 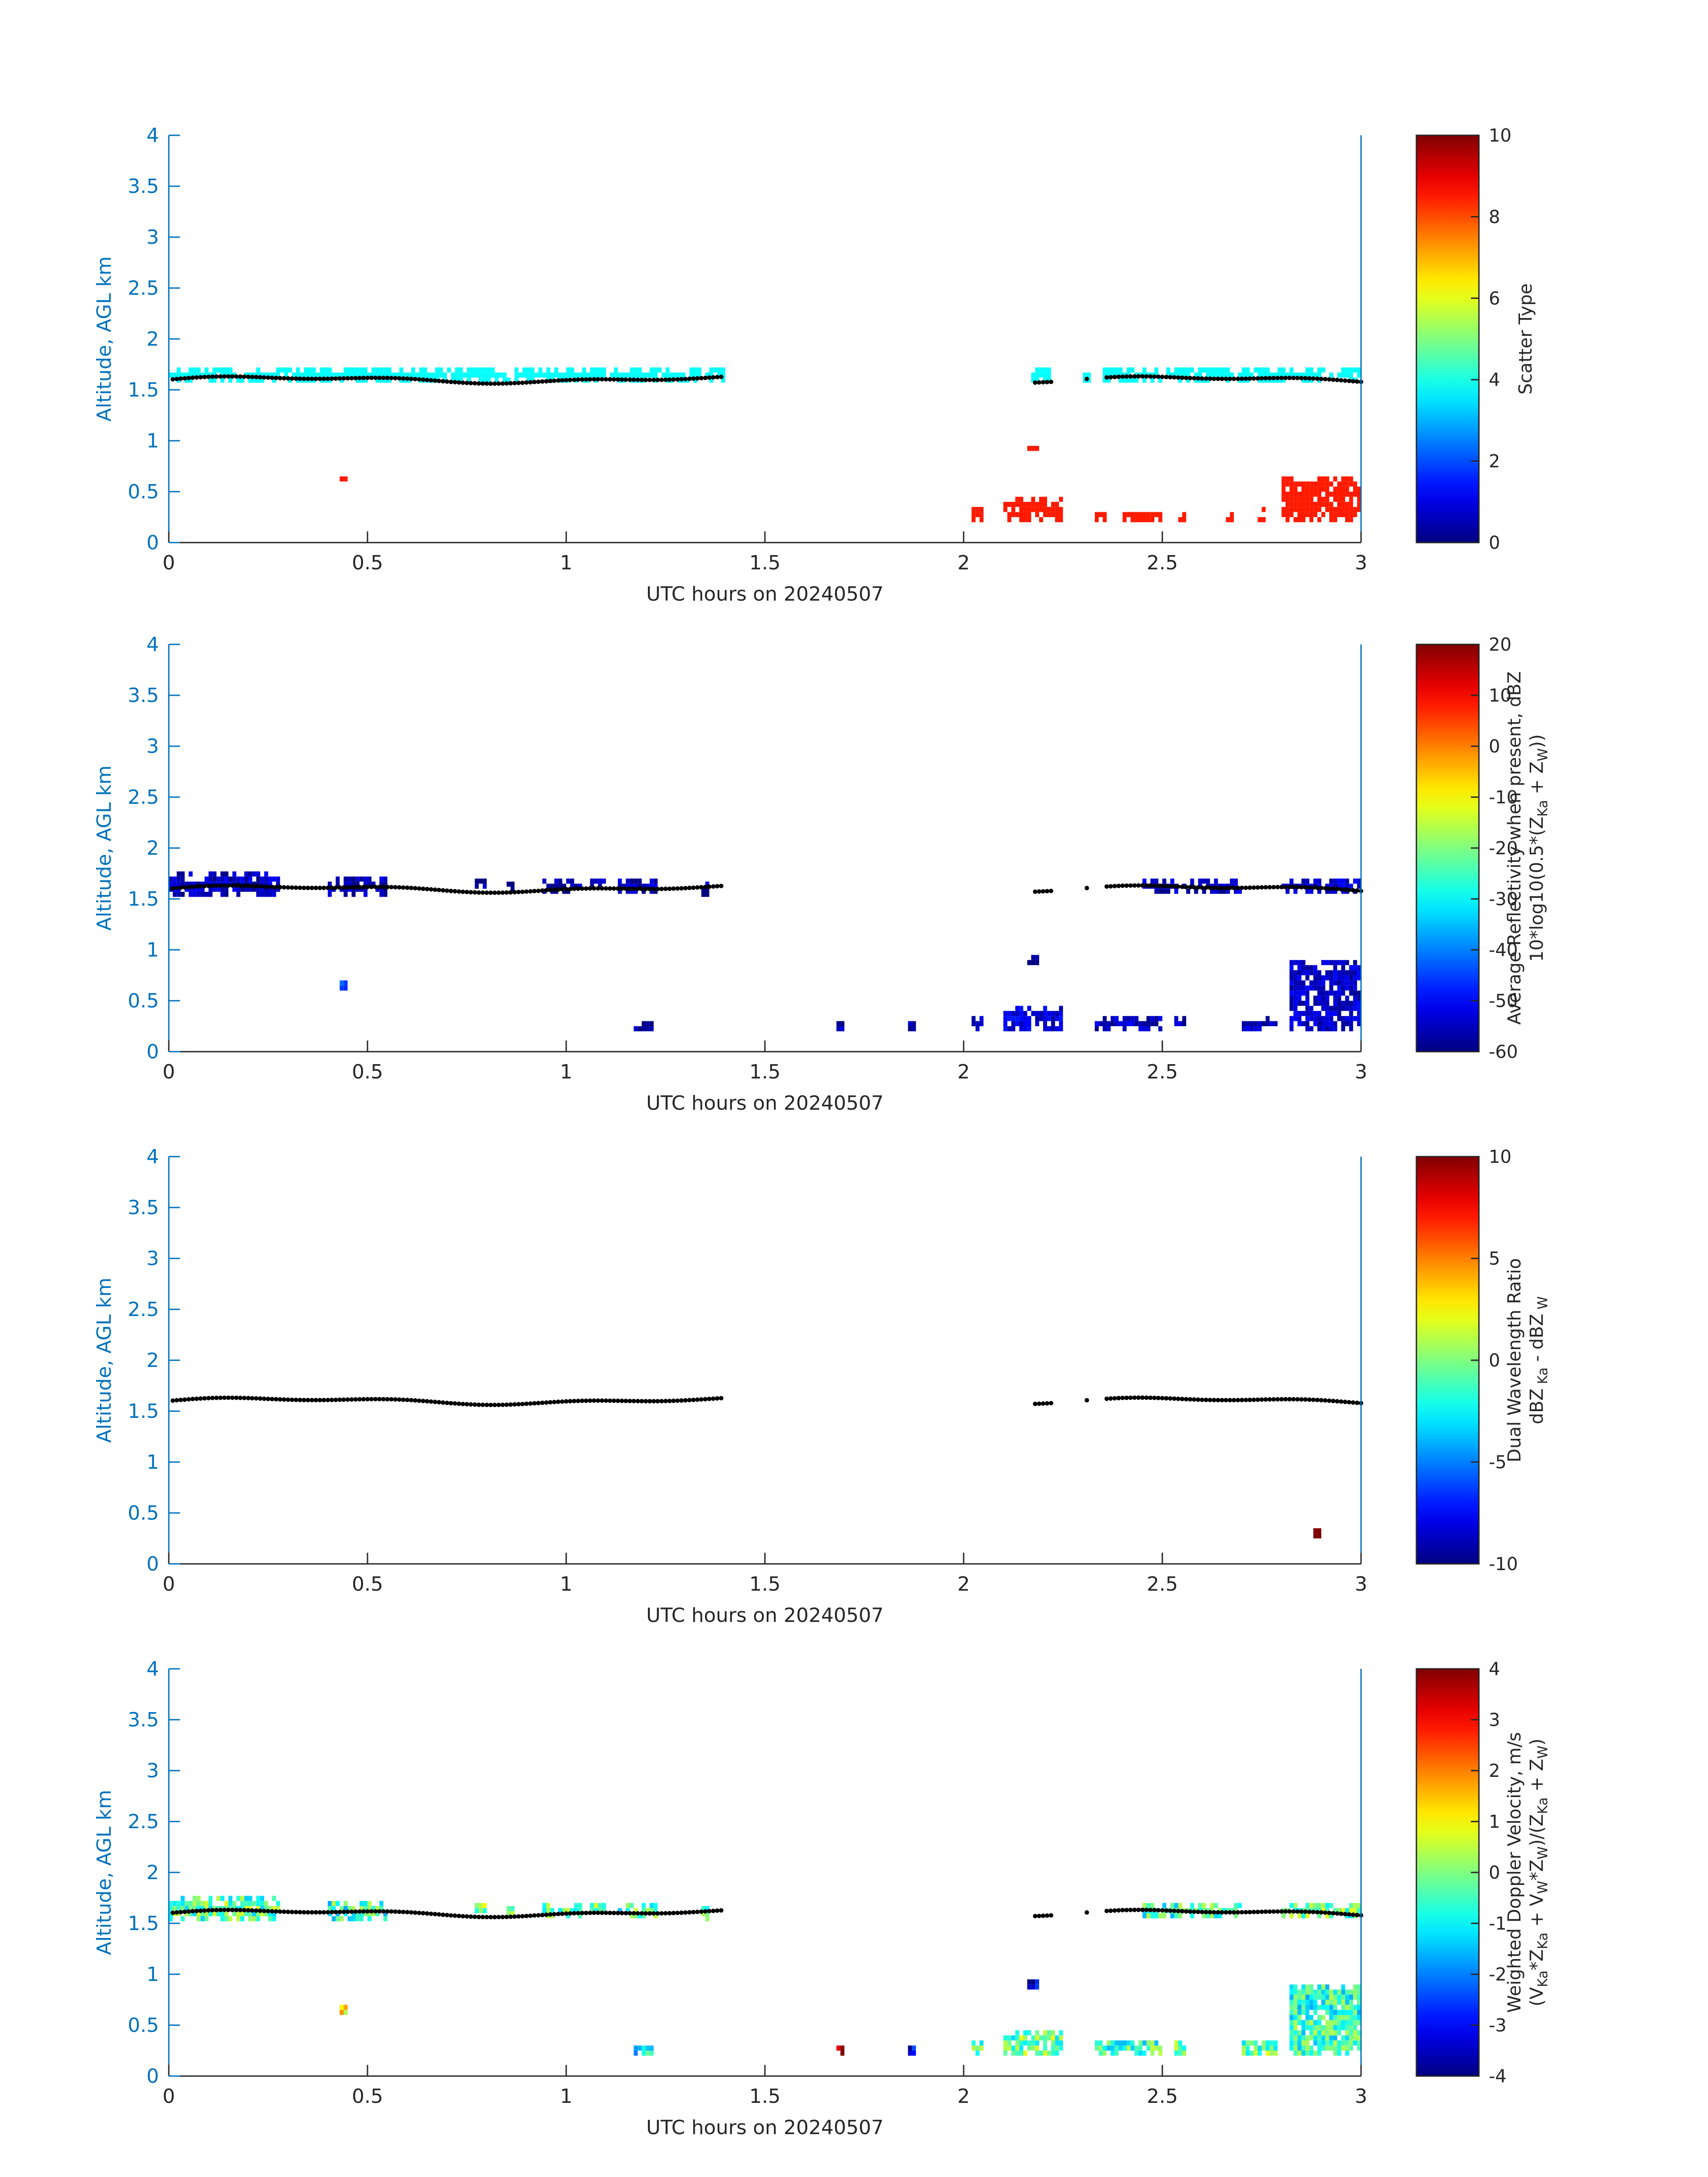 What do you see at coordinates (963, 1072) in the screenshot?
I see `x-tick-label: 2` at bounding box center [963, 1072].